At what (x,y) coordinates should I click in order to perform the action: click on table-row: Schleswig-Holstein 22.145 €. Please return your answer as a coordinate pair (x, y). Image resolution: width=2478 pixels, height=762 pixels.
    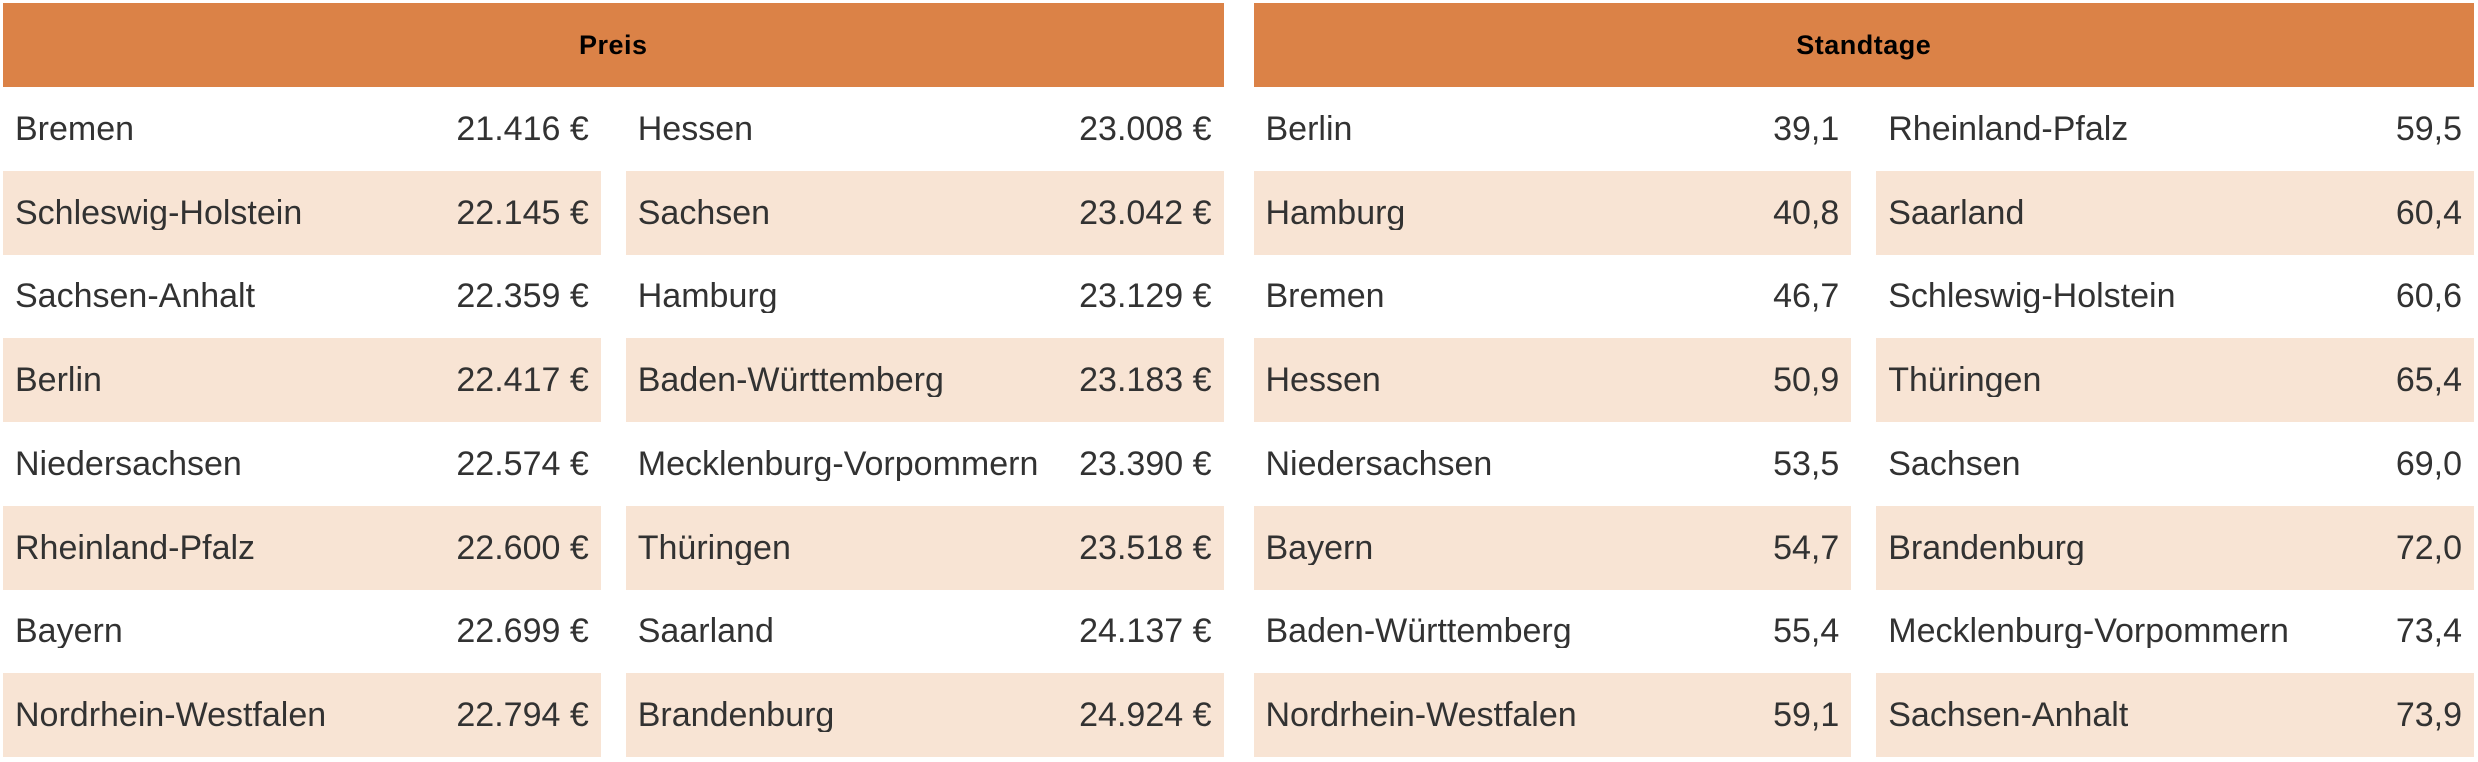
    Looking at the image, I should click on (302, 212).